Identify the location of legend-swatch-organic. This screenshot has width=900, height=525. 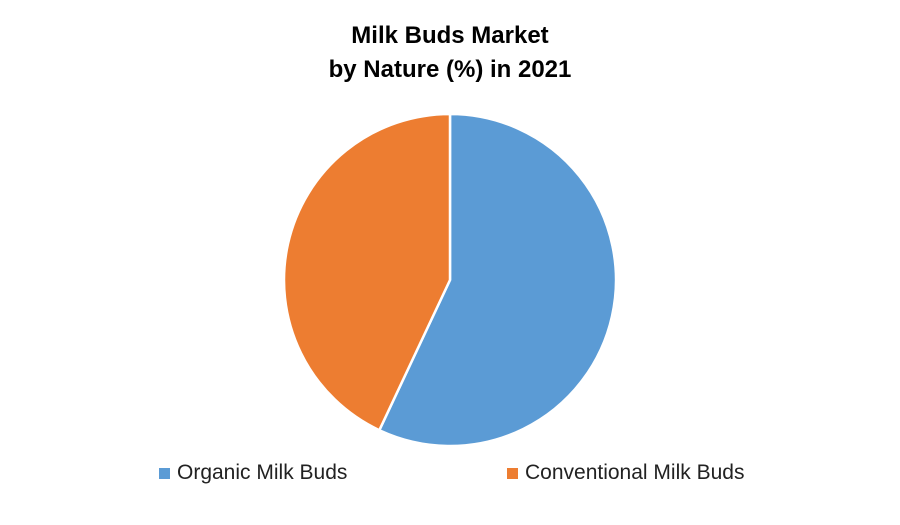
(164, 473).